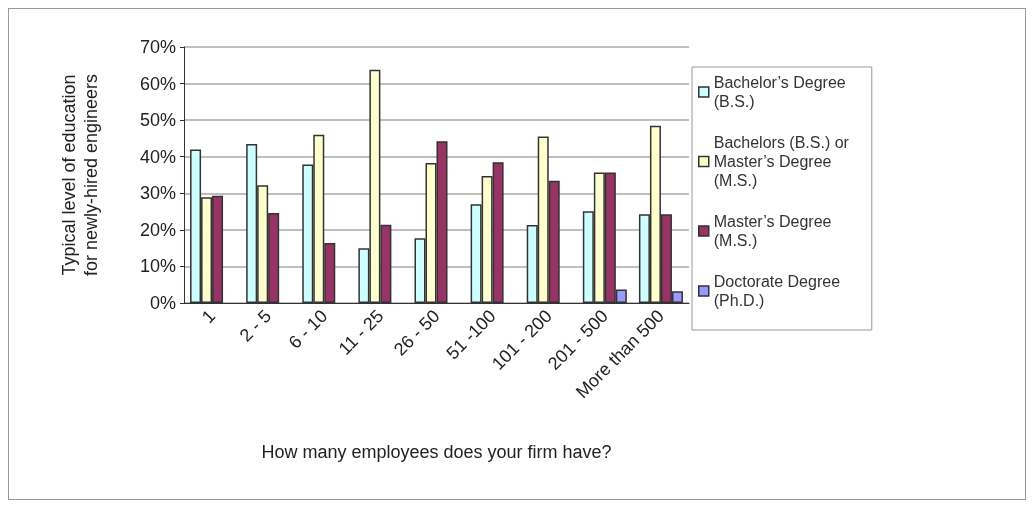  Describe the element at coordinates (255, 325) in the screenshot. I see `x-tick-label: 2 - 5` at that location.